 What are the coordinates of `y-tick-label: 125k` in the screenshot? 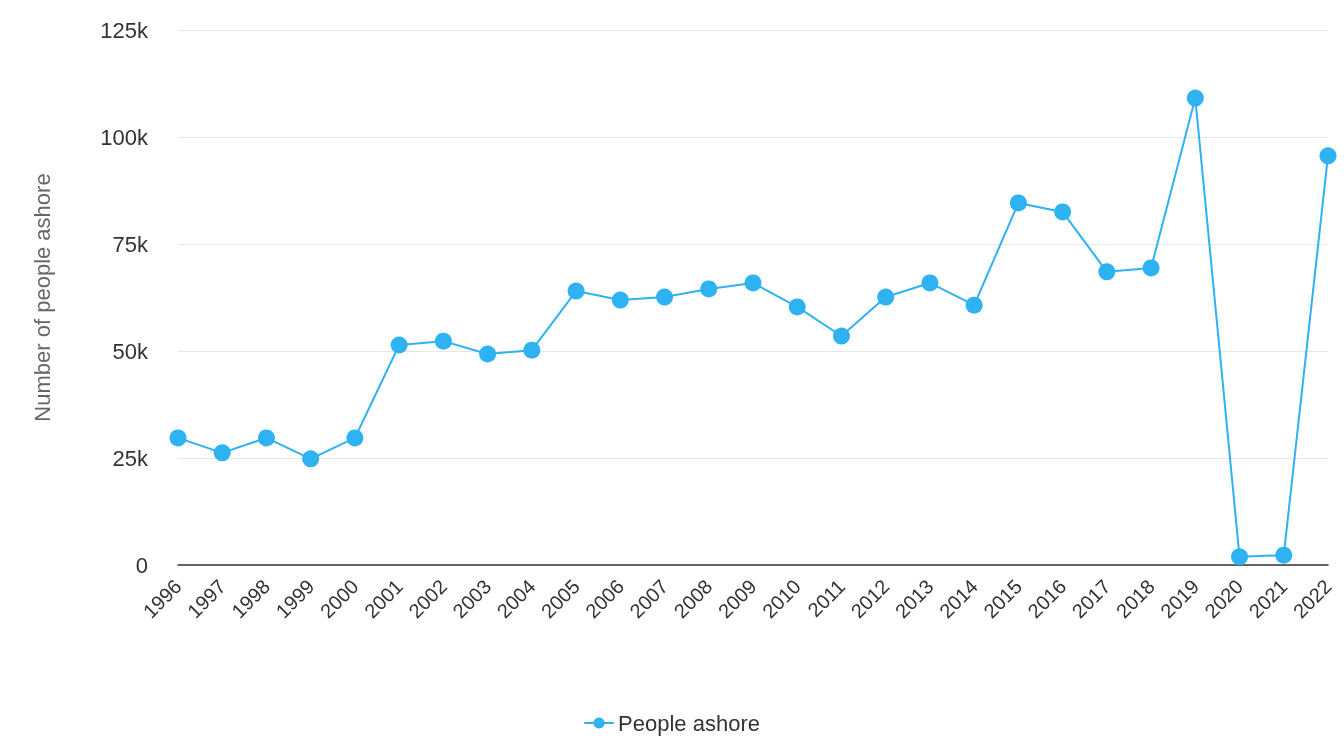 It's located at (124, 30).